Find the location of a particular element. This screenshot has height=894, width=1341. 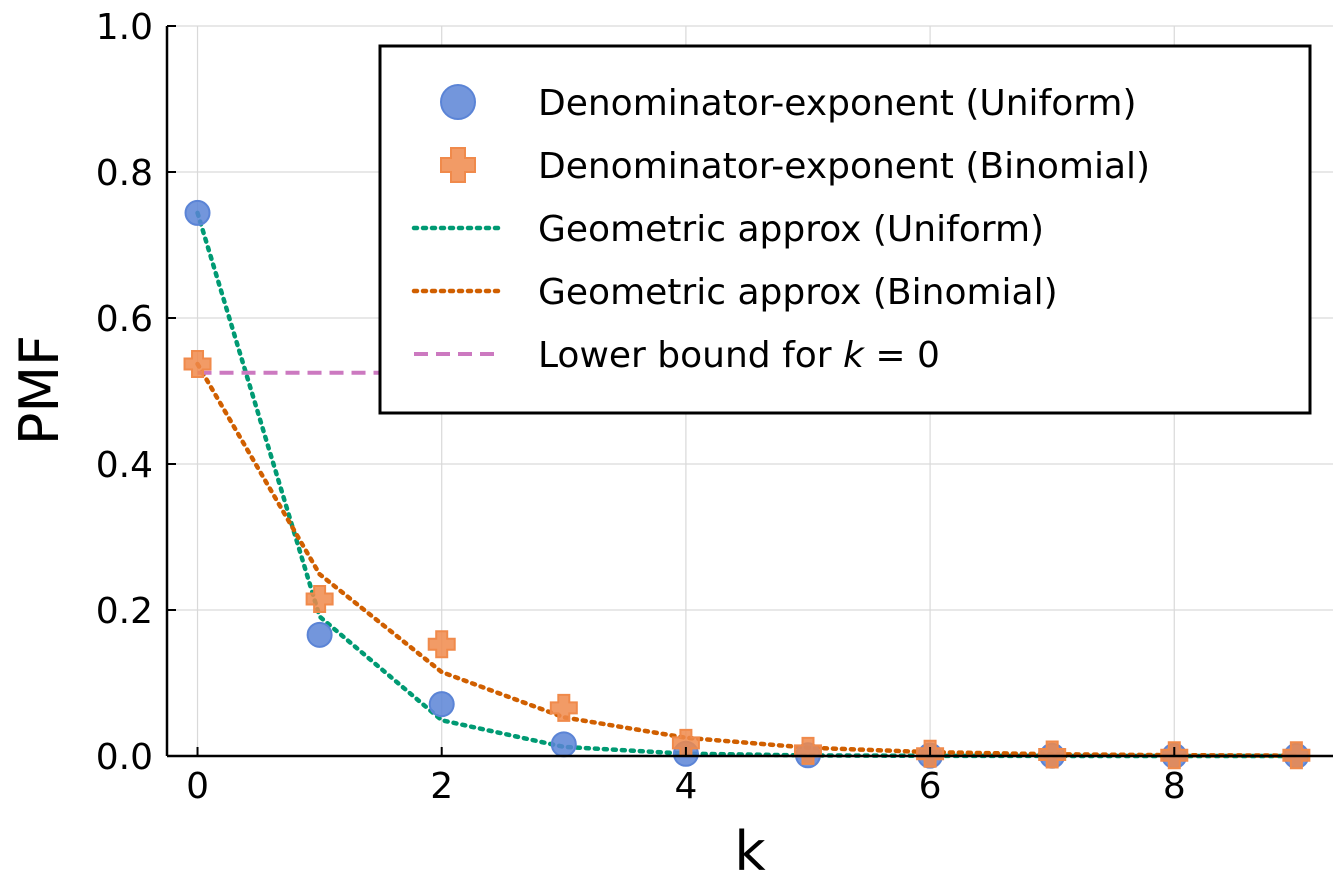

legend-label: Geometric approx (Uniform) is located at coordinates (791, 229).